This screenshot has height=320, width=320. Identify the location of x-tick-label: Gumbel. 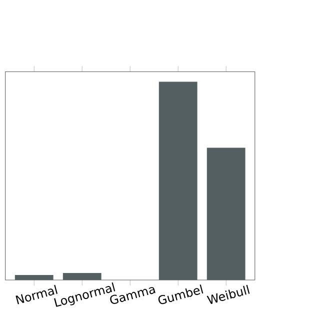
(181, 294).